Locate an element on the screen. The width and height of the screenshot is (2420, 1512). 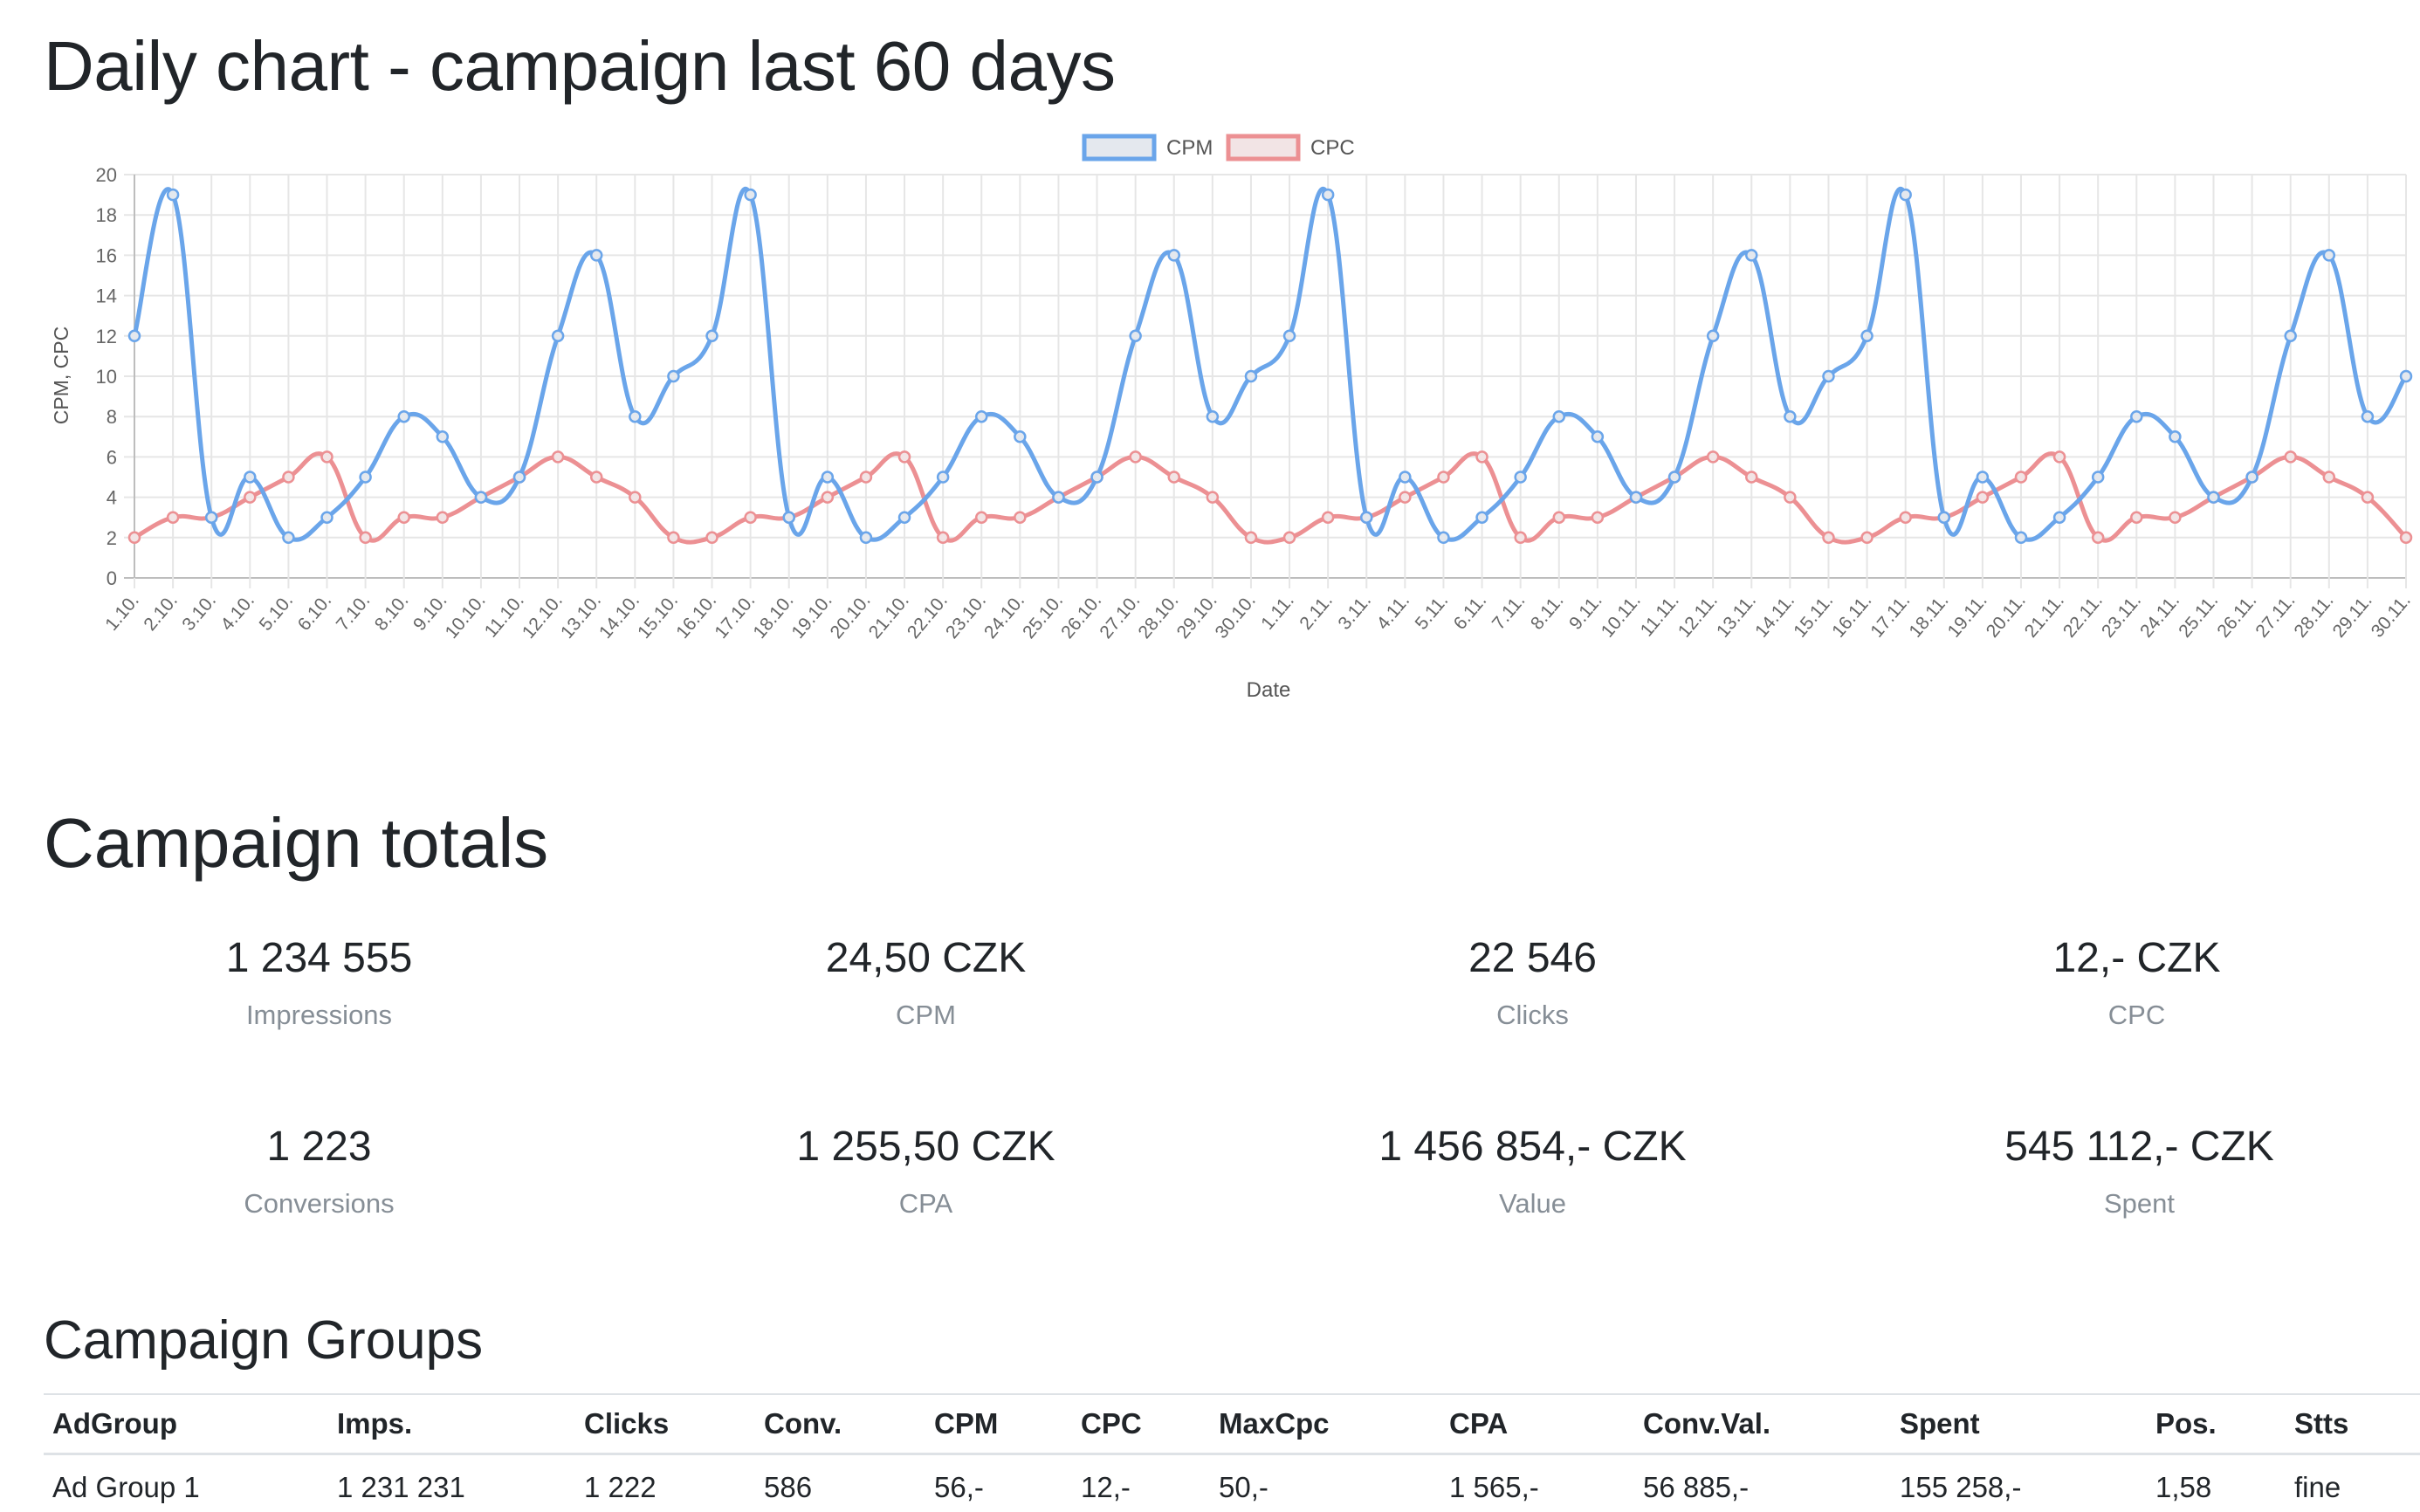
table-cell: fine is located at coordinates (2317, 1487).